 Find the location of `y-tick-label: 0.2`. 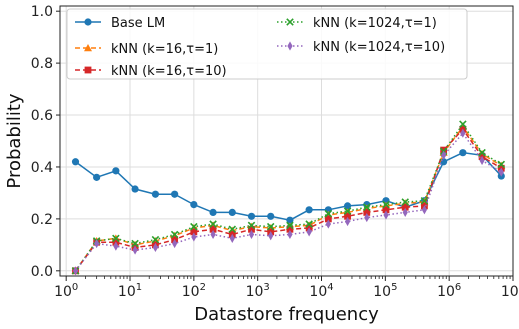

y-tick-label: 0.2 is located at coordinates (42, 220).